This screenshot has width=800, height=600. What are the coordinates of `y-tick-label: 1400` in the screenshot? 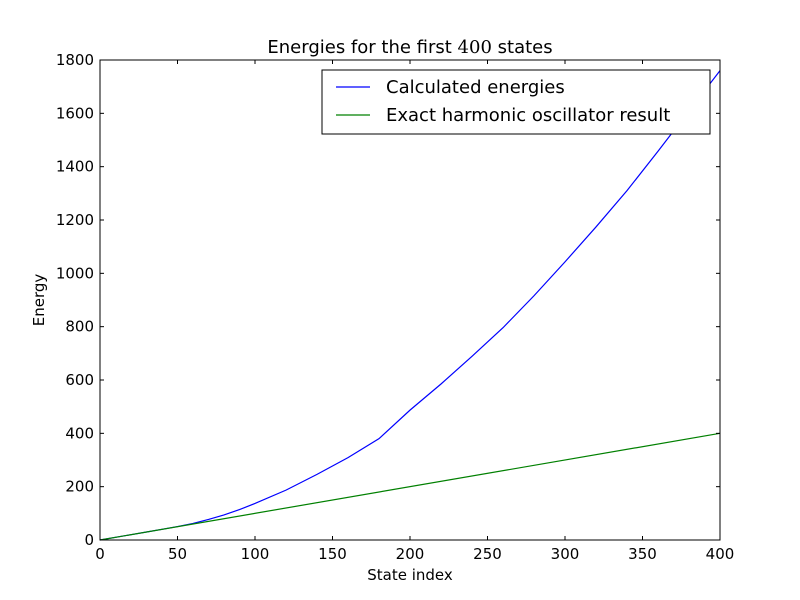 It's located at (75, 167).